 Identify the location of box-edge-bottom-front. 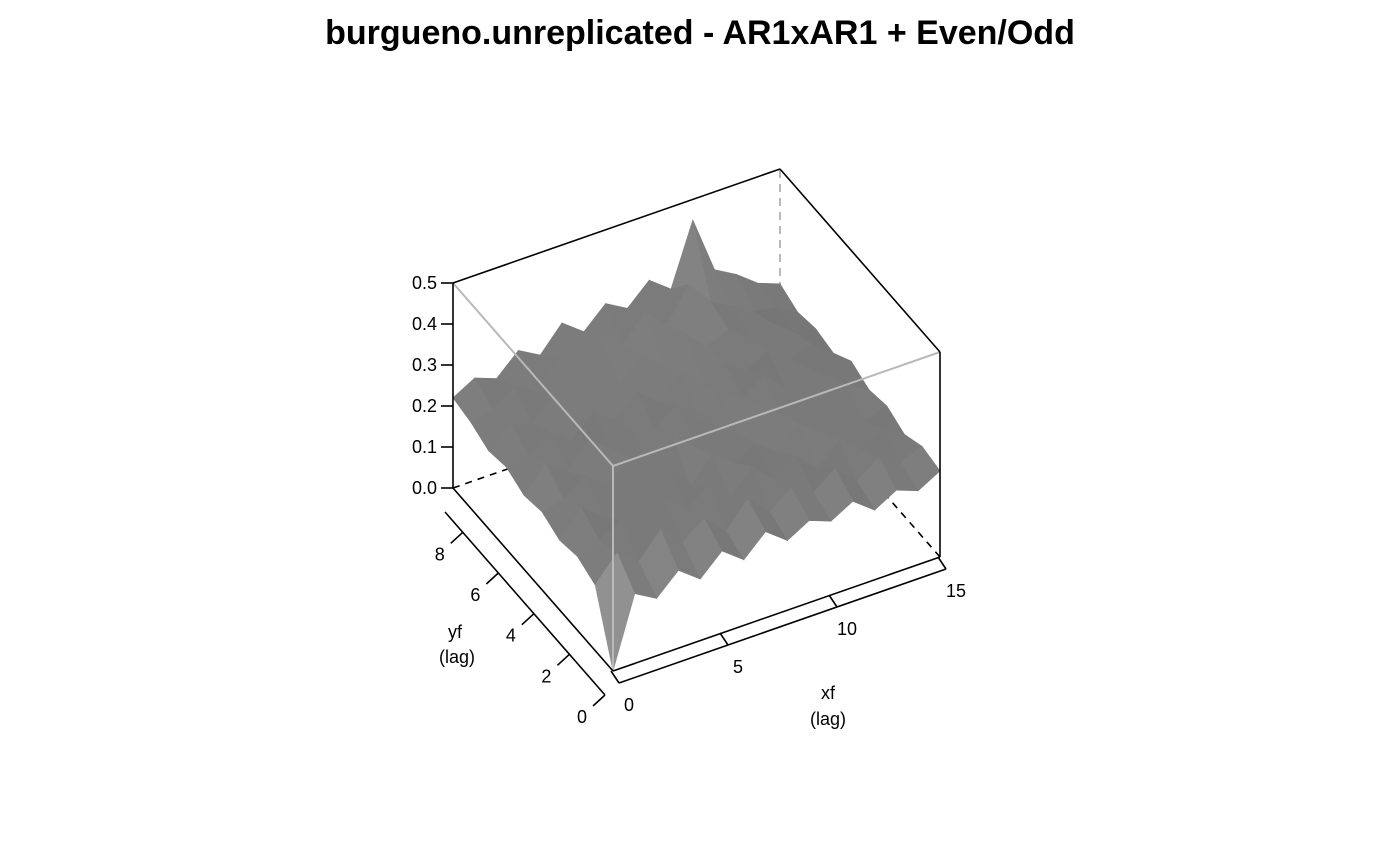
(776, 614).